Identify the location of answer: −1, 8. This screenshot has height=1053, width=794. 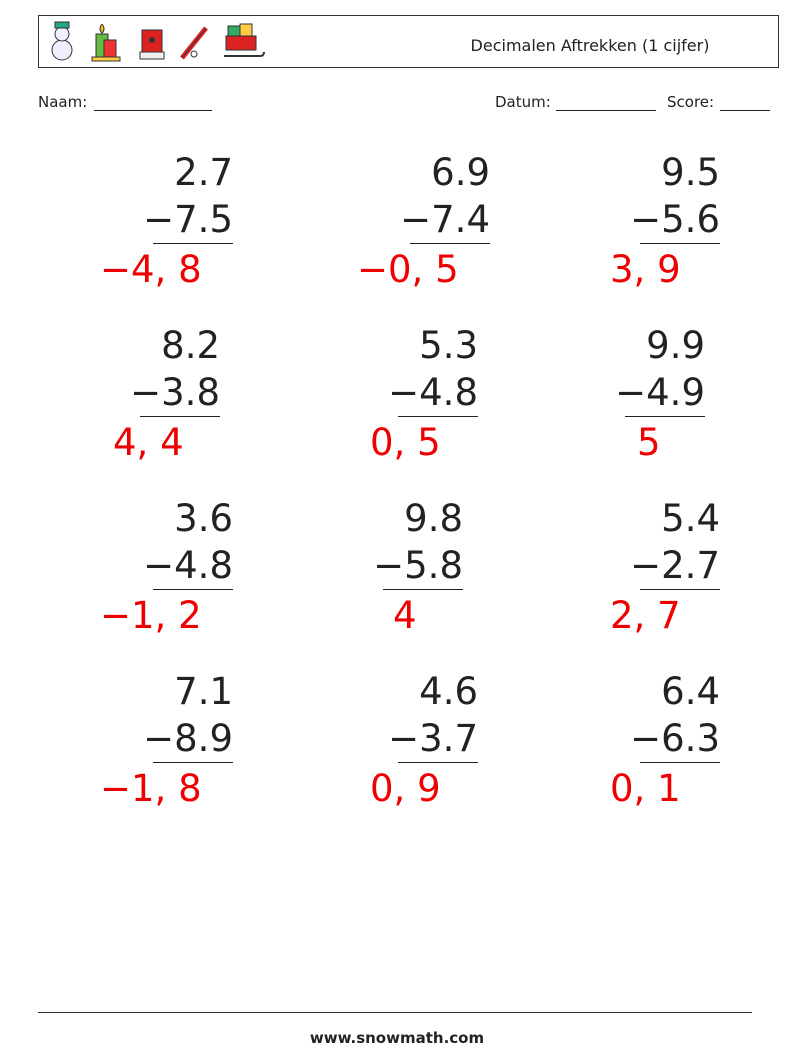
(151, 788).